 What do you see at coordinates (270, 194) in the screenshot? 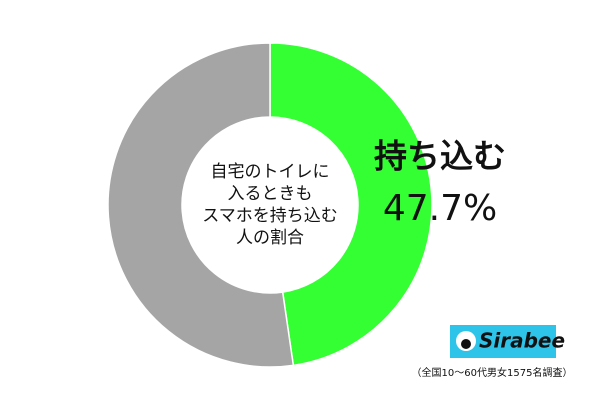
I see `center-text: 入るときも` at bounding box center [270, 194].